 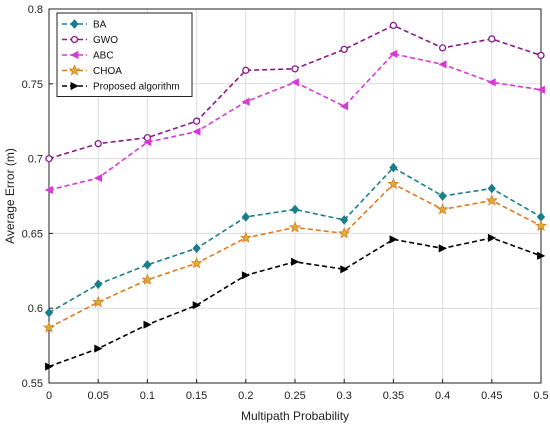 I want to click on y-tick-label: 0.55, so click(x=32, y=384).